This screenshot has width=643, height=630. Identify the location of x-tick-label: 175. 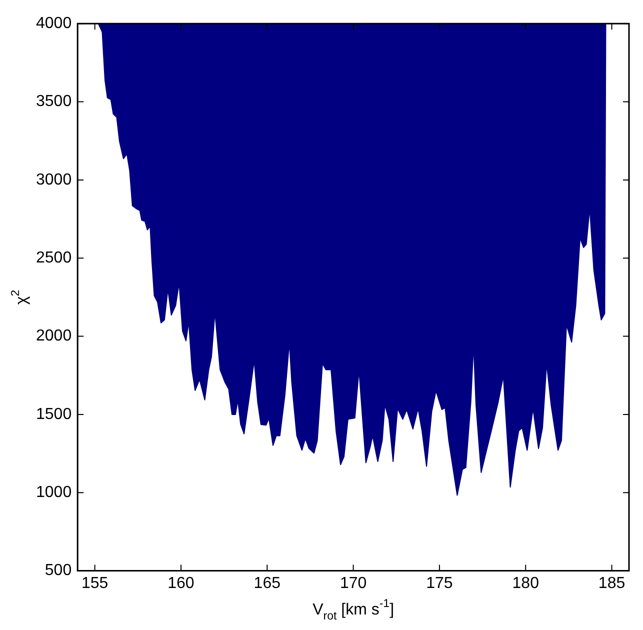
(439, 583).